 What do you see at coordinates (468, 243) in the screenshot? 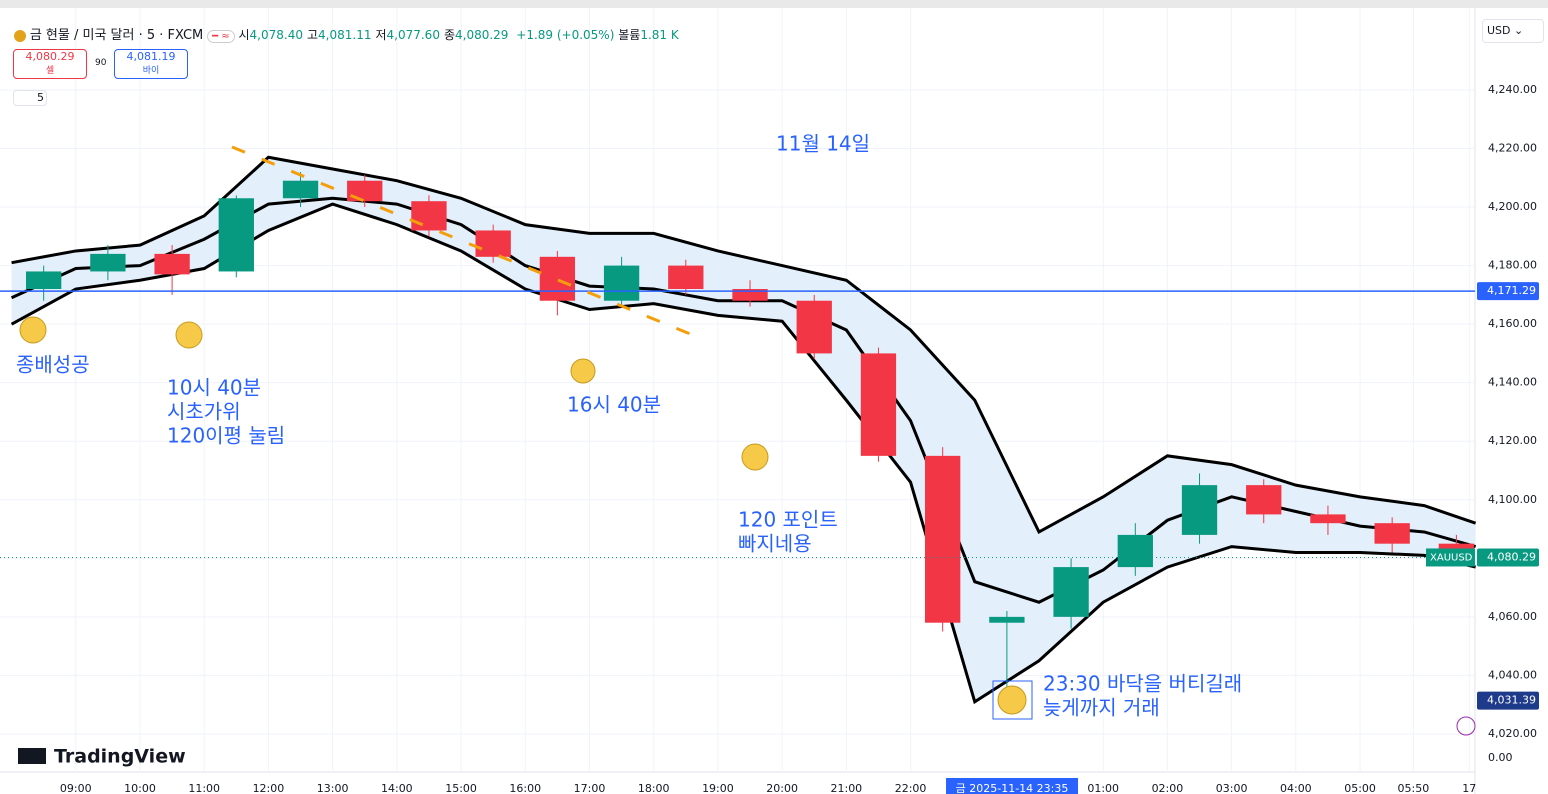
I see `trend-line` at bounding box center [468, 243].